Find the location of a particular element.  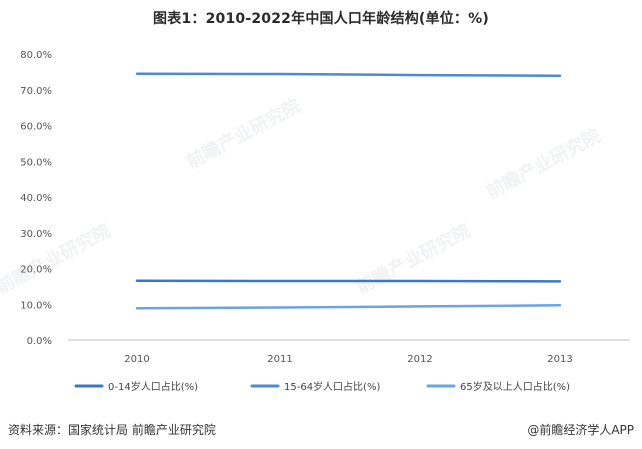

legend: 0-14岁人口占比(%) 15-64岁人口占比(%) 65岁及以上人口占比(%) is located at coordinates (322, 386).